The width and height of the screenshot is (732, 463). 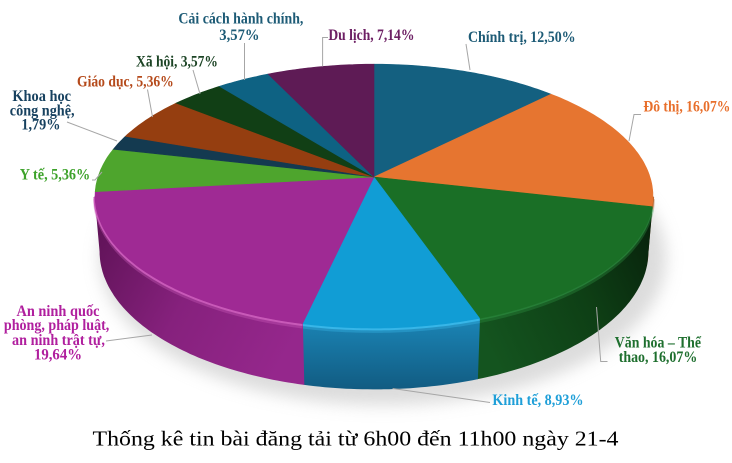 I want to click on svg-text: An ninh quốc, so click(x=57, y=311).